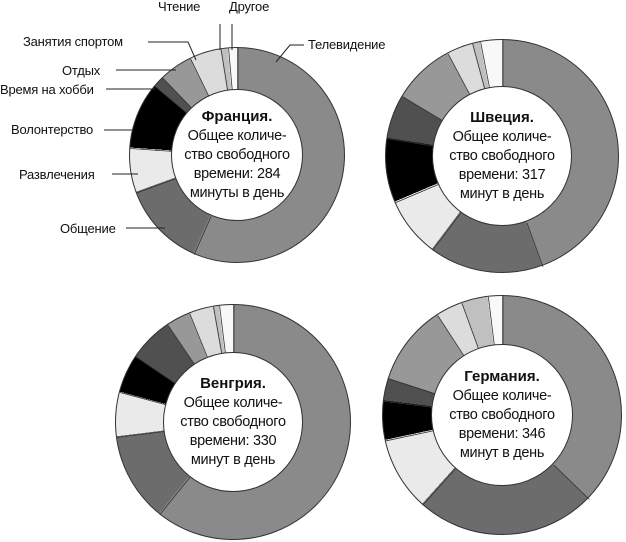 The image size is (626, 542). I want to click on label-rest: Отдых, so click(81, 70).